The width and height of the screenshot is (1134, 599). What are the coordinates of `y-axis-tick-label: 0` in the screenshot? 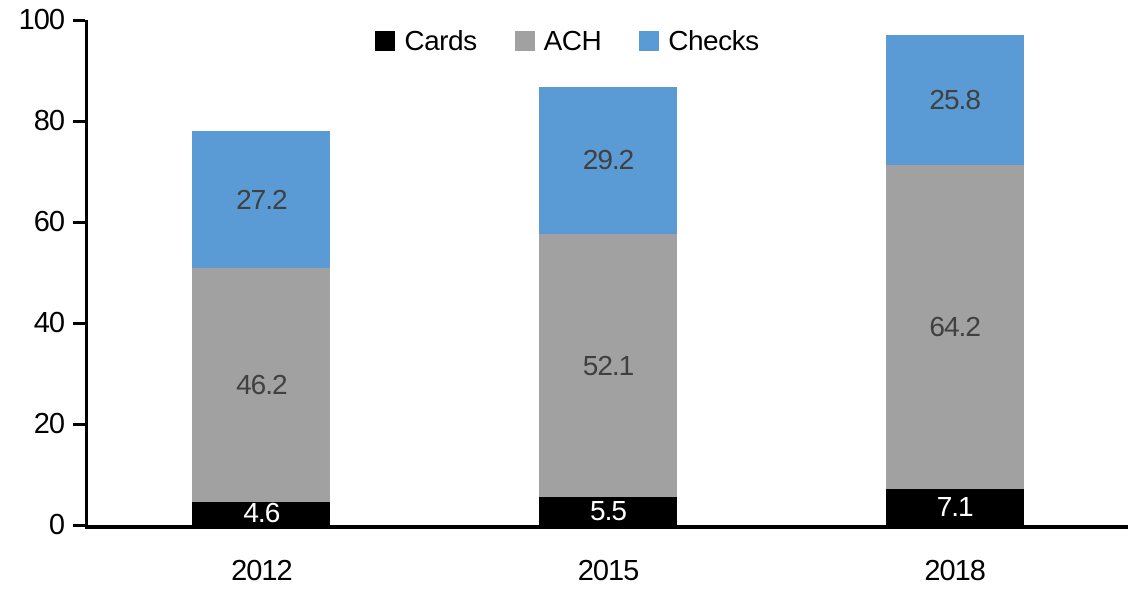 It's located at (56, 525).